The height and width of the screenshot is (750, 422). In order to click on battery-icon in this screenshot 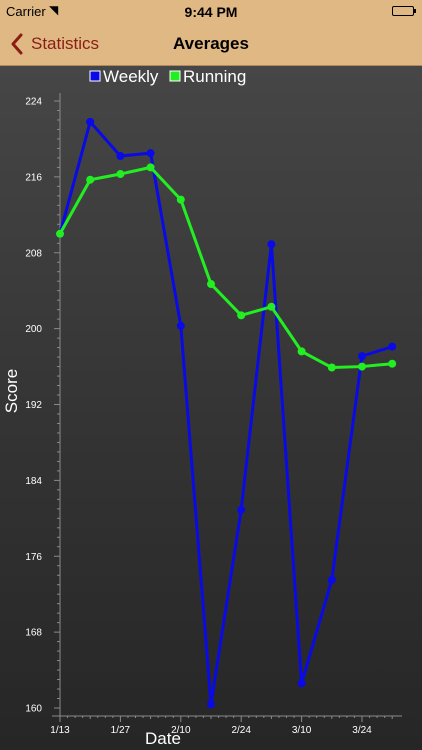, I will do `click(404, 11)`.